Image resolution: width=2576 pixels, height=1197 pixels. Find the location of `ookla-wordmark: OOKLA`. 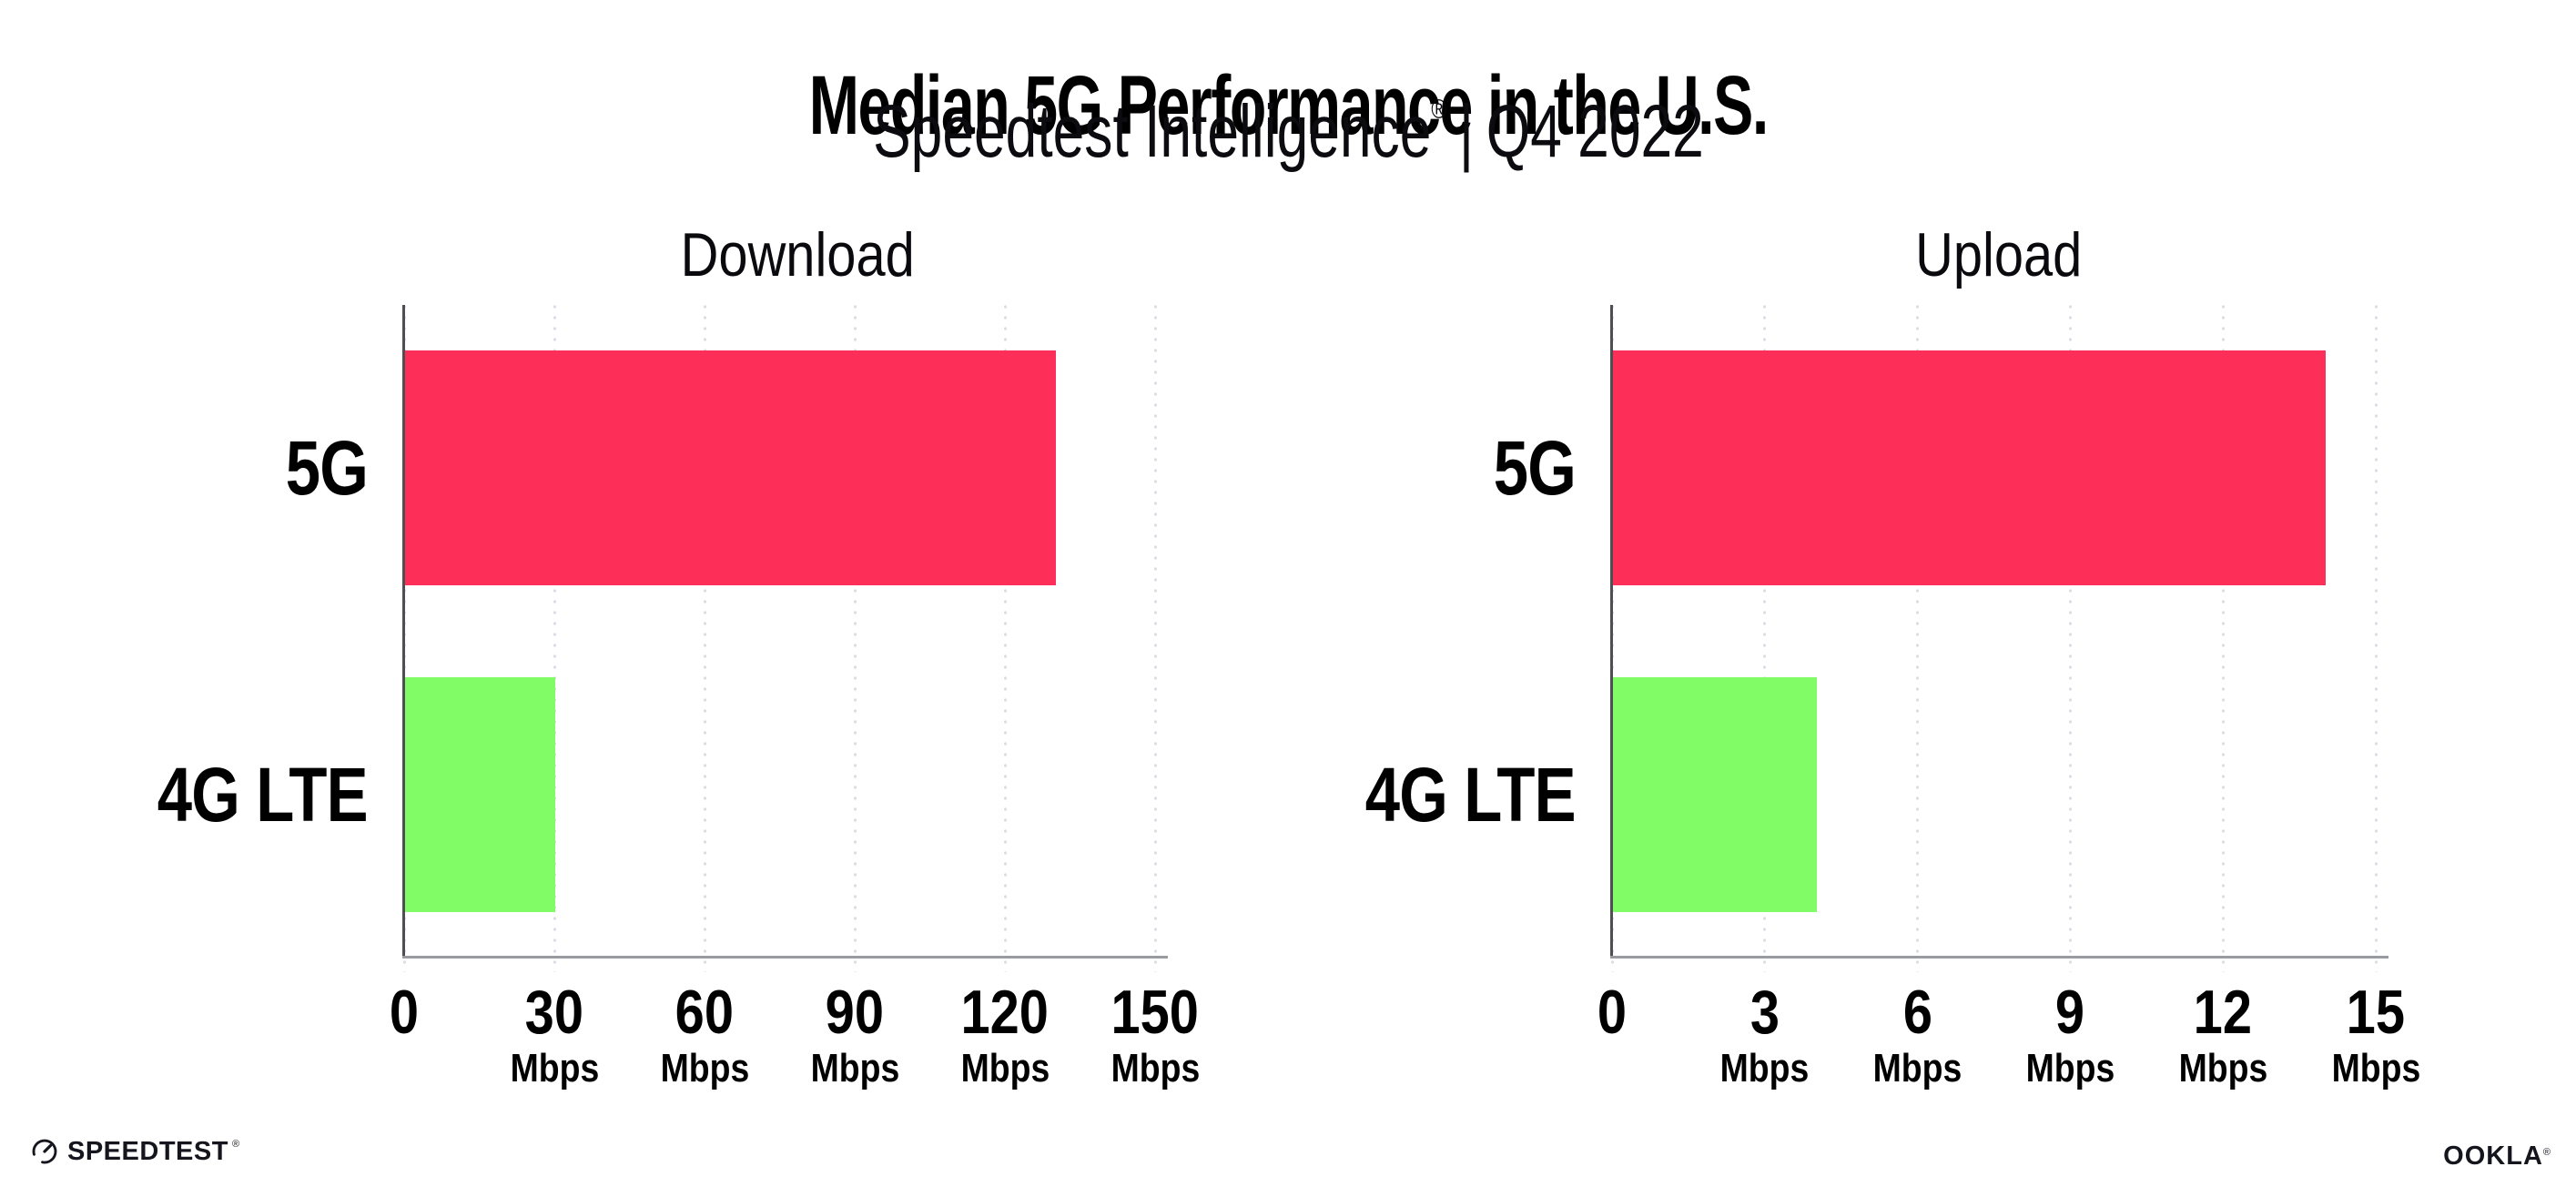

ookla-wordmark: OOKLA is located at coordinates (2493, 1156).